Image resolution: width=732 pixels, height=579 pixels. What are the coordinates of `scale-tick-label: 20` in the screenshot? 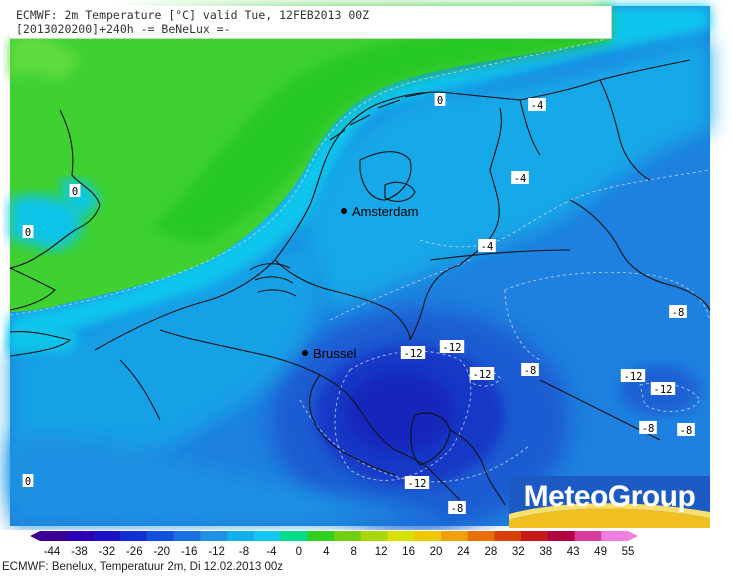 It's located at (436, 552).